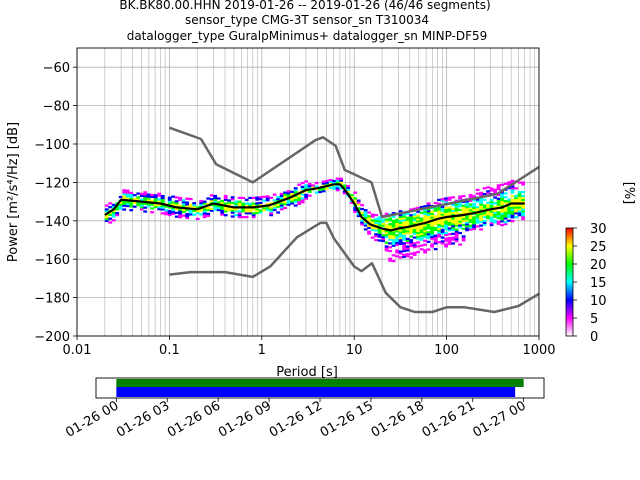  Describe the element at coordinates (52, 337) in the screenshot. I see `y-tick-label: −200` at that location.